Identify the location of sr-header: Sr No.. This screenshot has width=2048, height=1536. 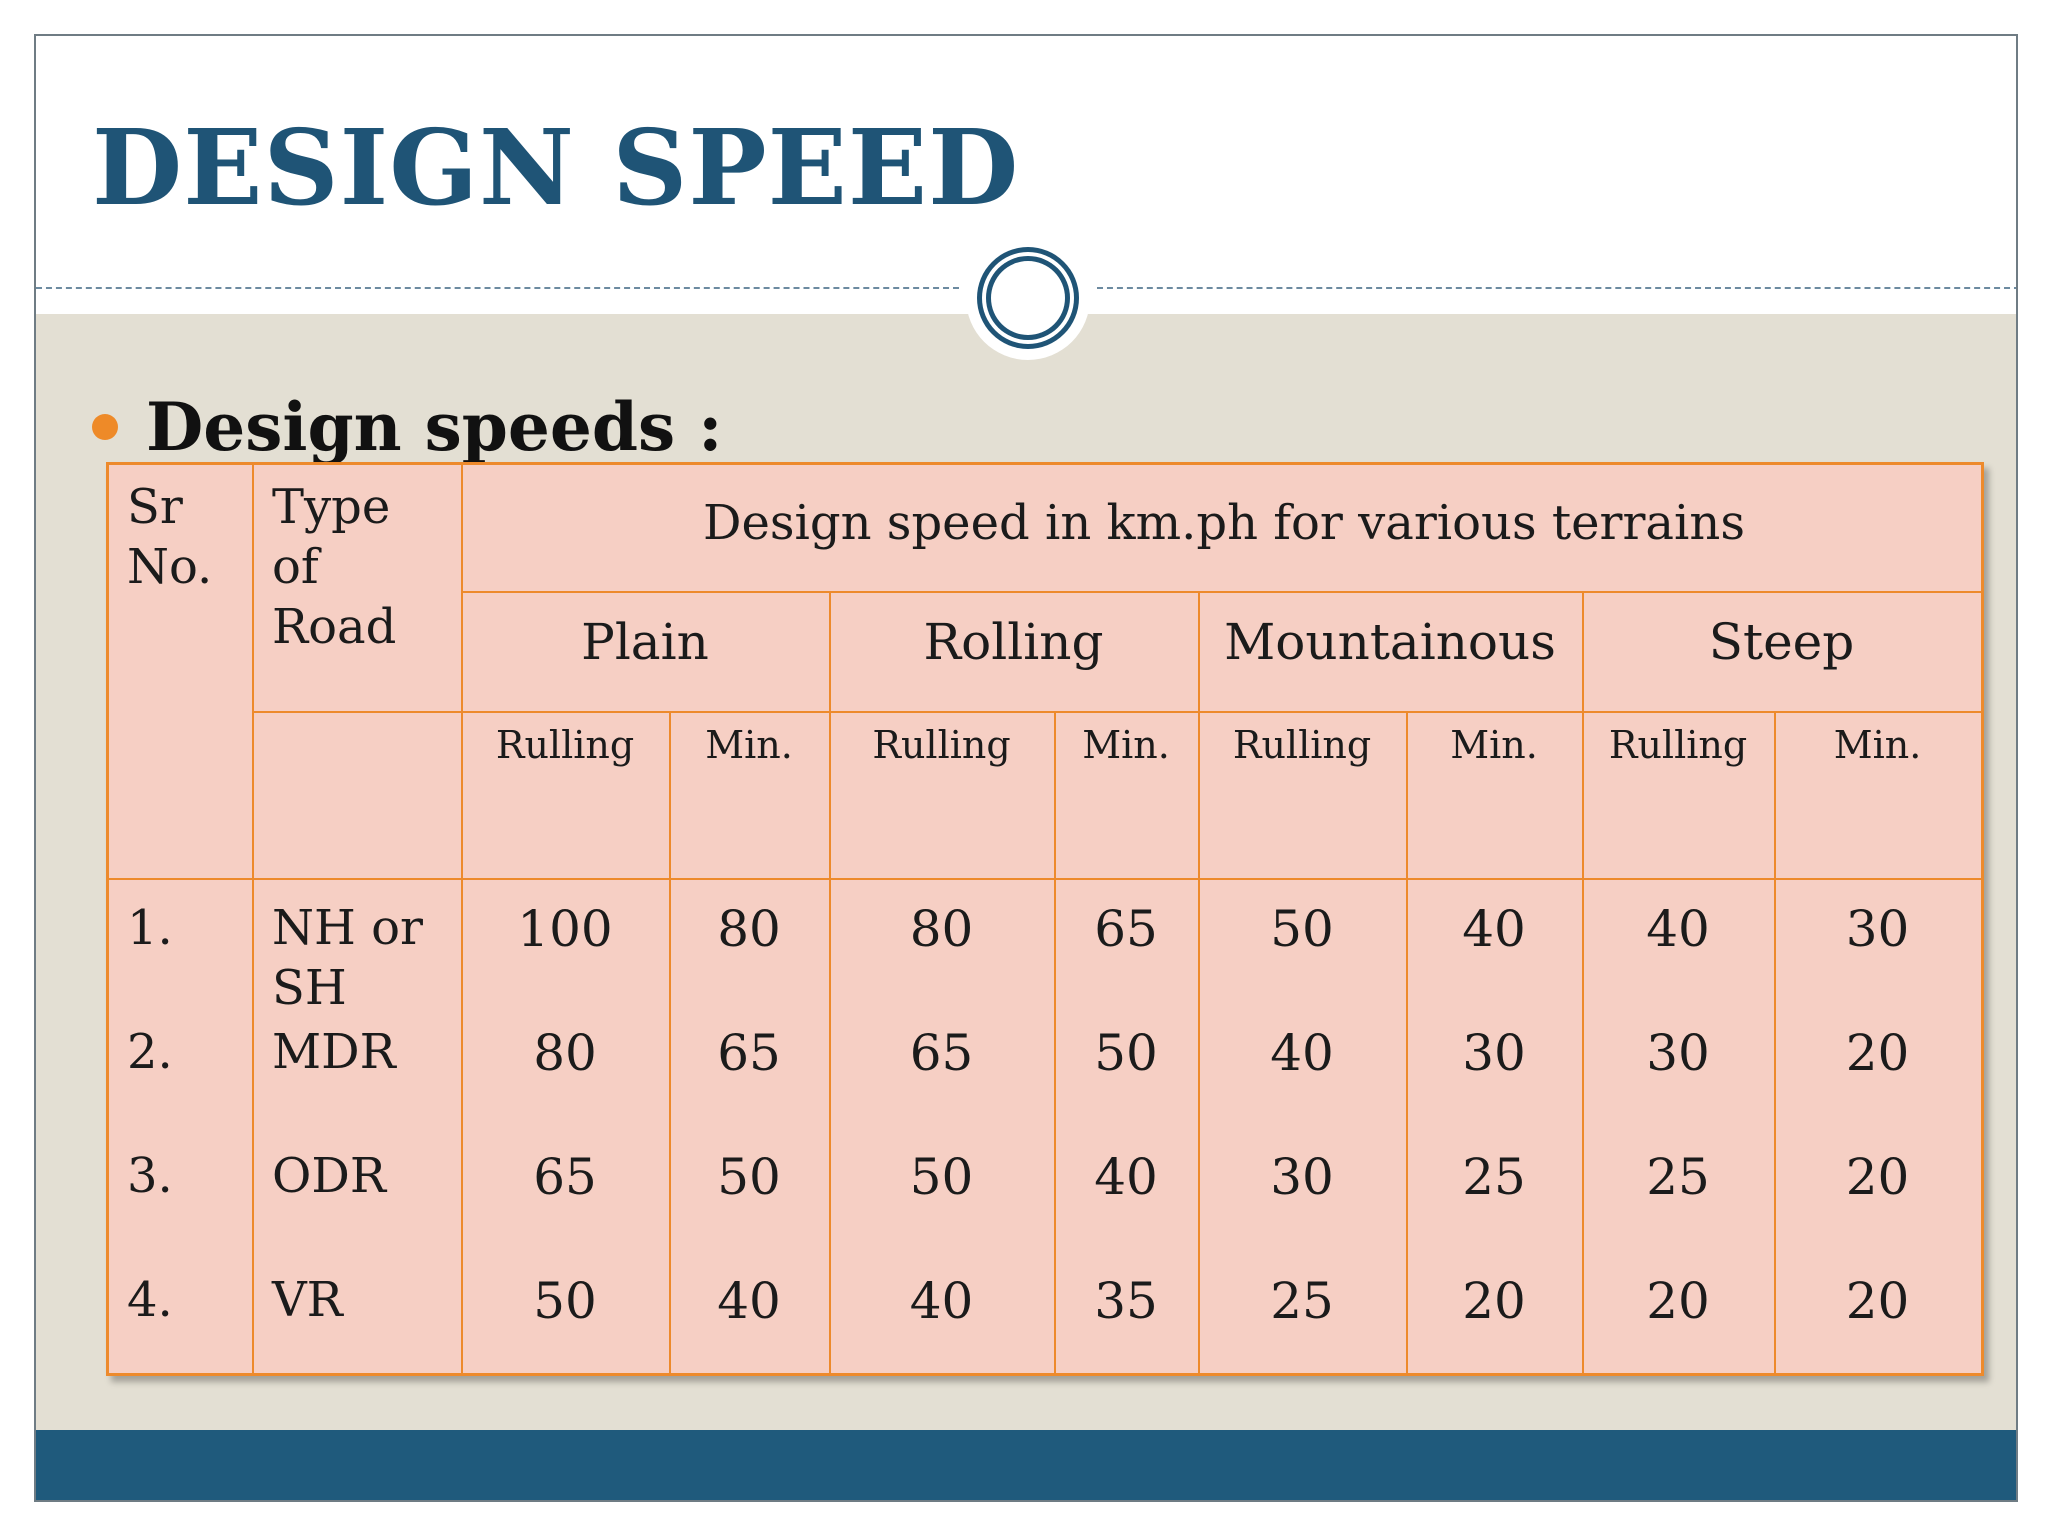
(169, 537).